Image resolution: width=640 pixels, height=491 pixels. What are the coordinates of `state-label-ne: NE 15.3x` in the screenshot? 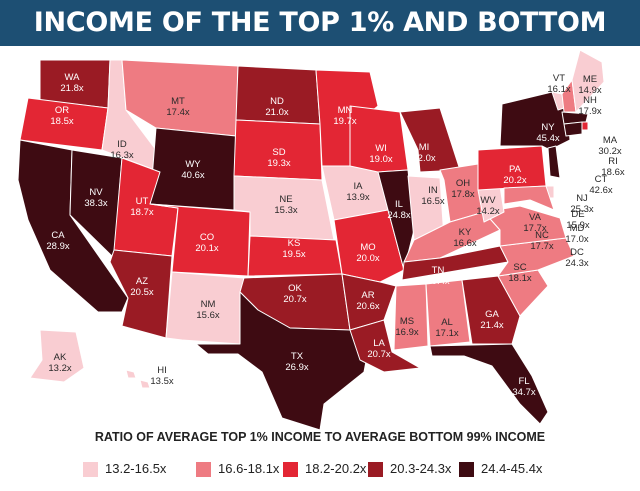 It's located at (285, 205).